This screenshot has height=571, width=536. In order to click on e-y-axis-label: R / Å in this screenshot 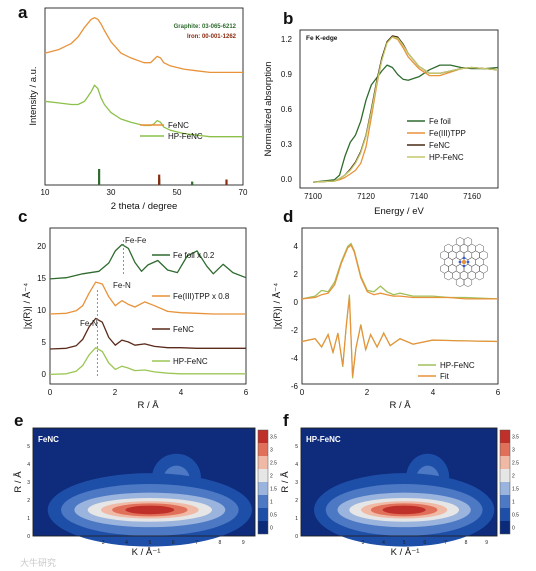, I will do `click(18, 482)`.